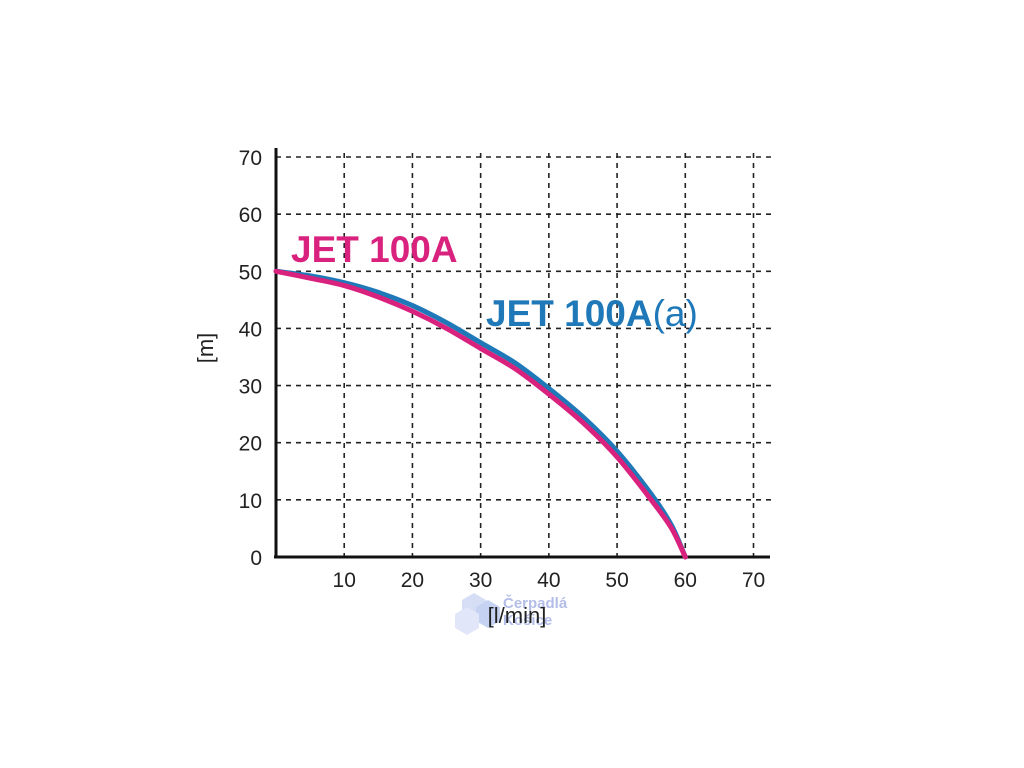 The height and width of the screenshot is (768, 1024). I want to click on watermark-text-2: Košice, so click(527, 620).